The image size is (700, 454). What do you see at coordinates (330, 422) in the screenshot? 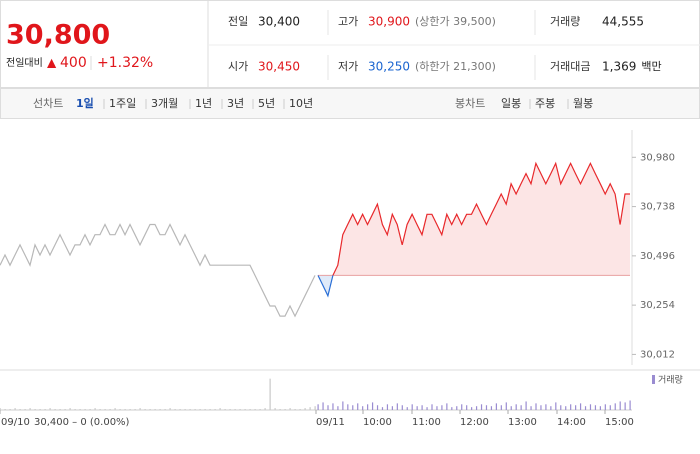
I see `x-tick-label: 09/11` at bounding box center [330, 422].